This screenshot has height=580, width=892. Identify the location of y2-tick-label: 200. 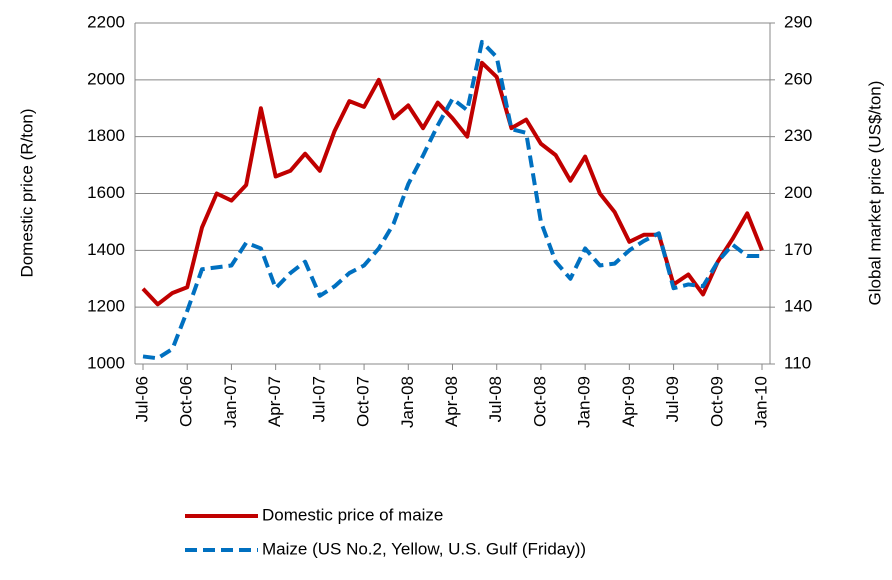
(798, 192).